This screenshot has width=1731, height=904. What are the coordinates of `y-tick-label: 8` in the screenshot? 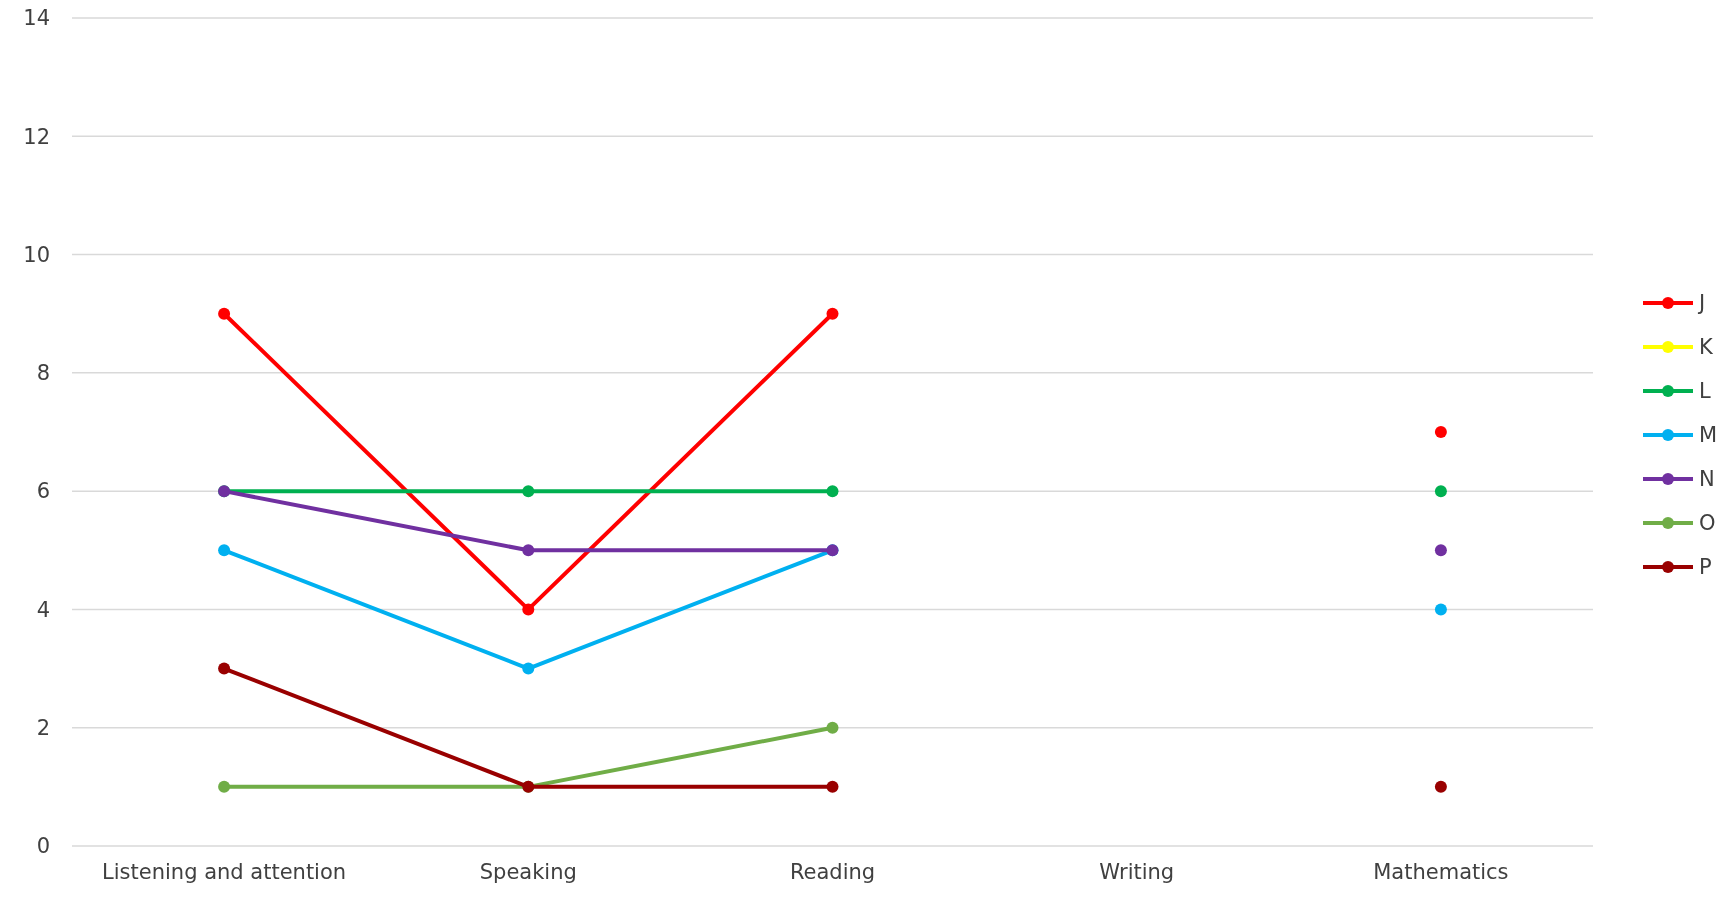 It's located at (43, 373).